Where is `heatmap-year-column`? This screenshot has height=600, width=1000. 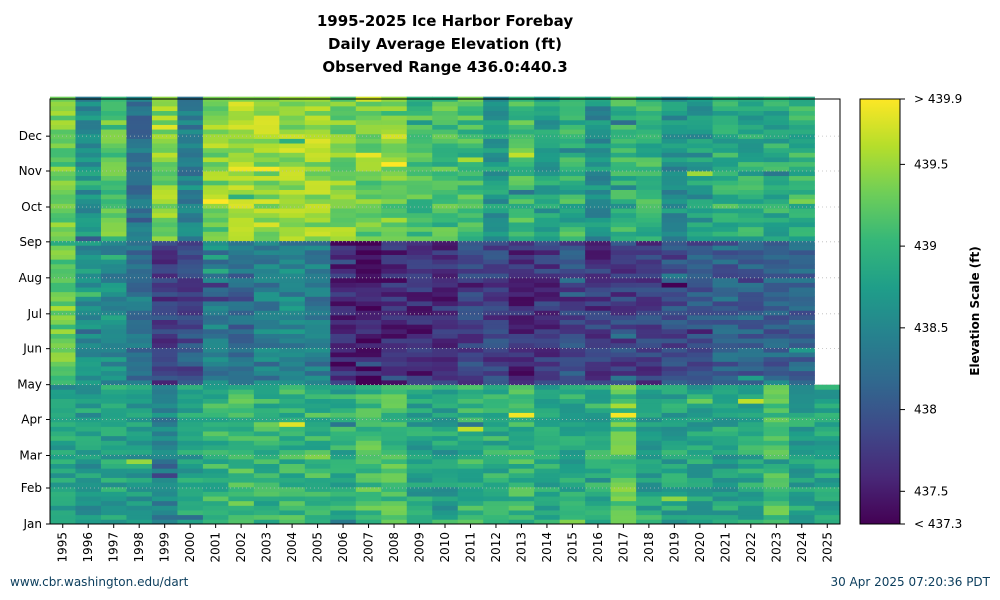
heatmap-year-column is located at coordinates (751, 310).